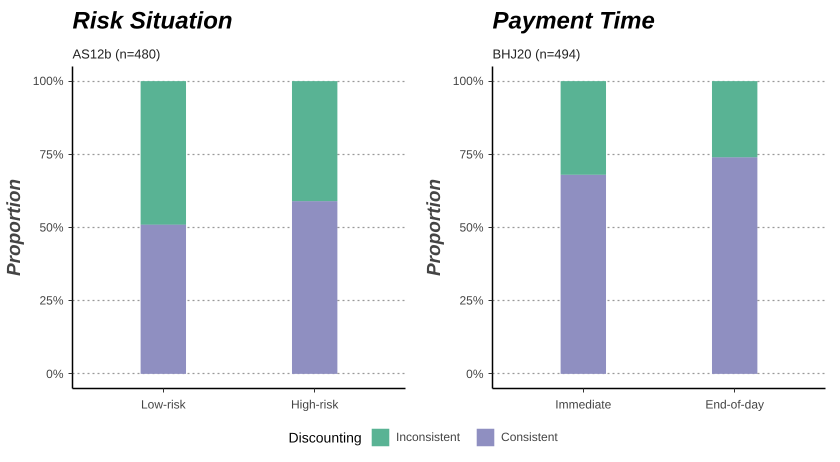 This screenshot has width=840, height=462. What do you see at coordinates (529, 437) in the screenshot?
I see `legend-label: Consistent` at bounding box center [529, 437].